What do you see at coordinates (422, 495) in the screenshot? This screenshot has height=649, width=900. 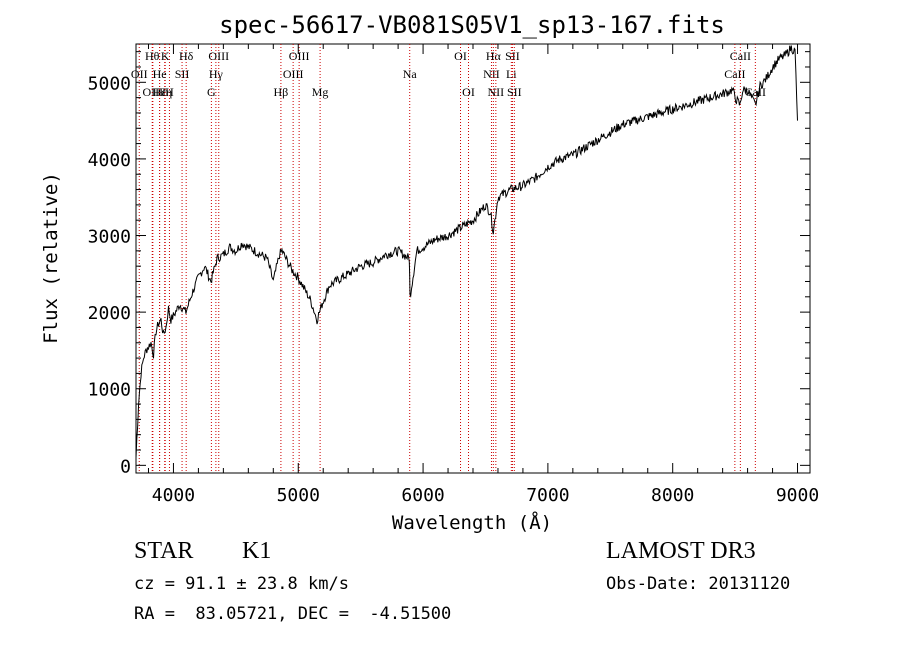 I see `x-tick-label: 6000` at bounding box center [422, 495].